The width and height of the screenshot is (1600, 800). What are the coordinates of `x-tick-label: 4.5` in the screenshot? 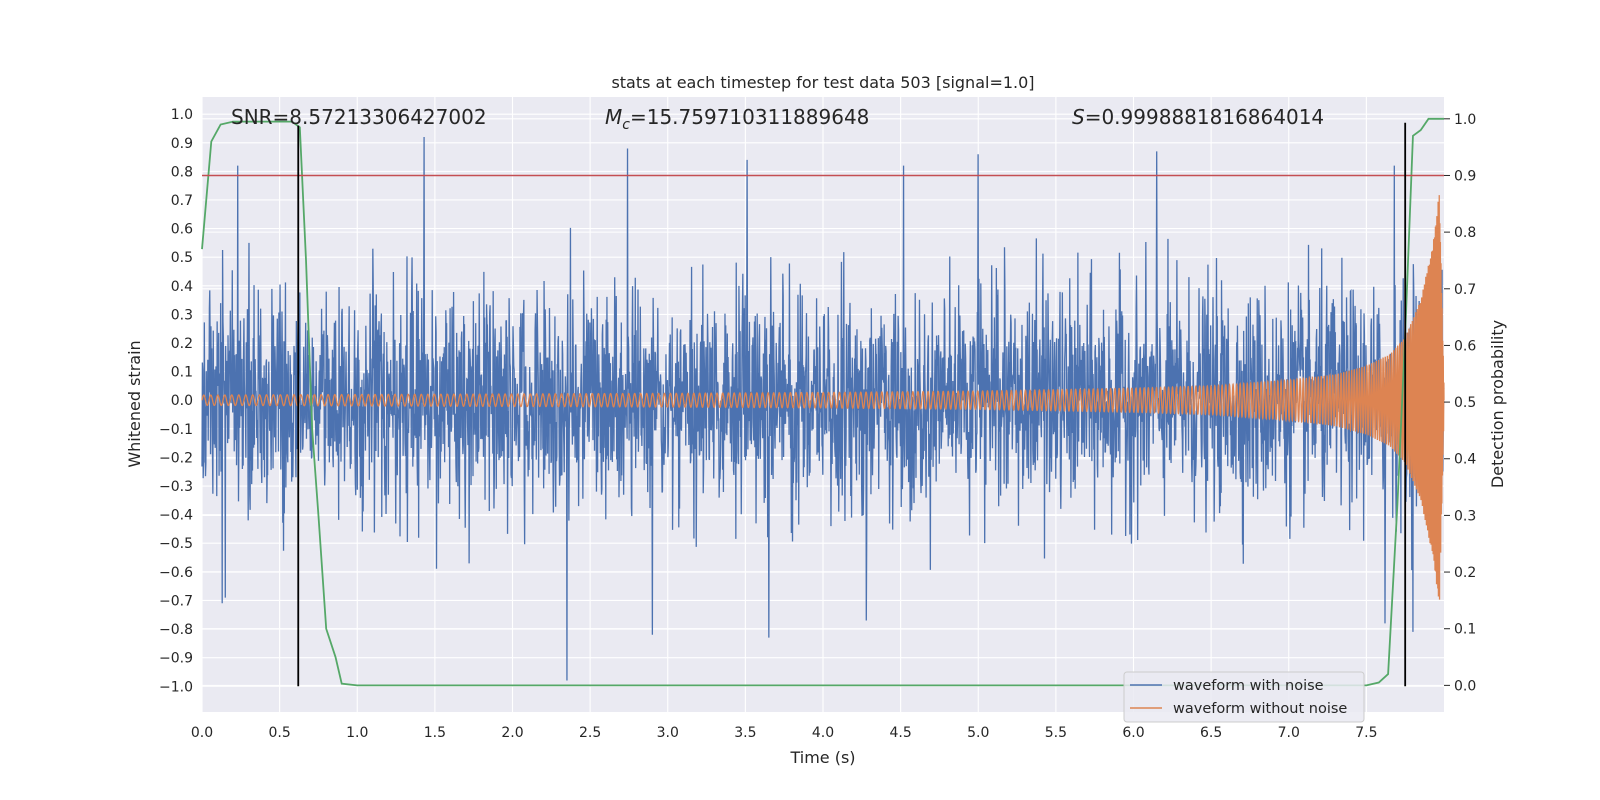 It's located at (900, 733).